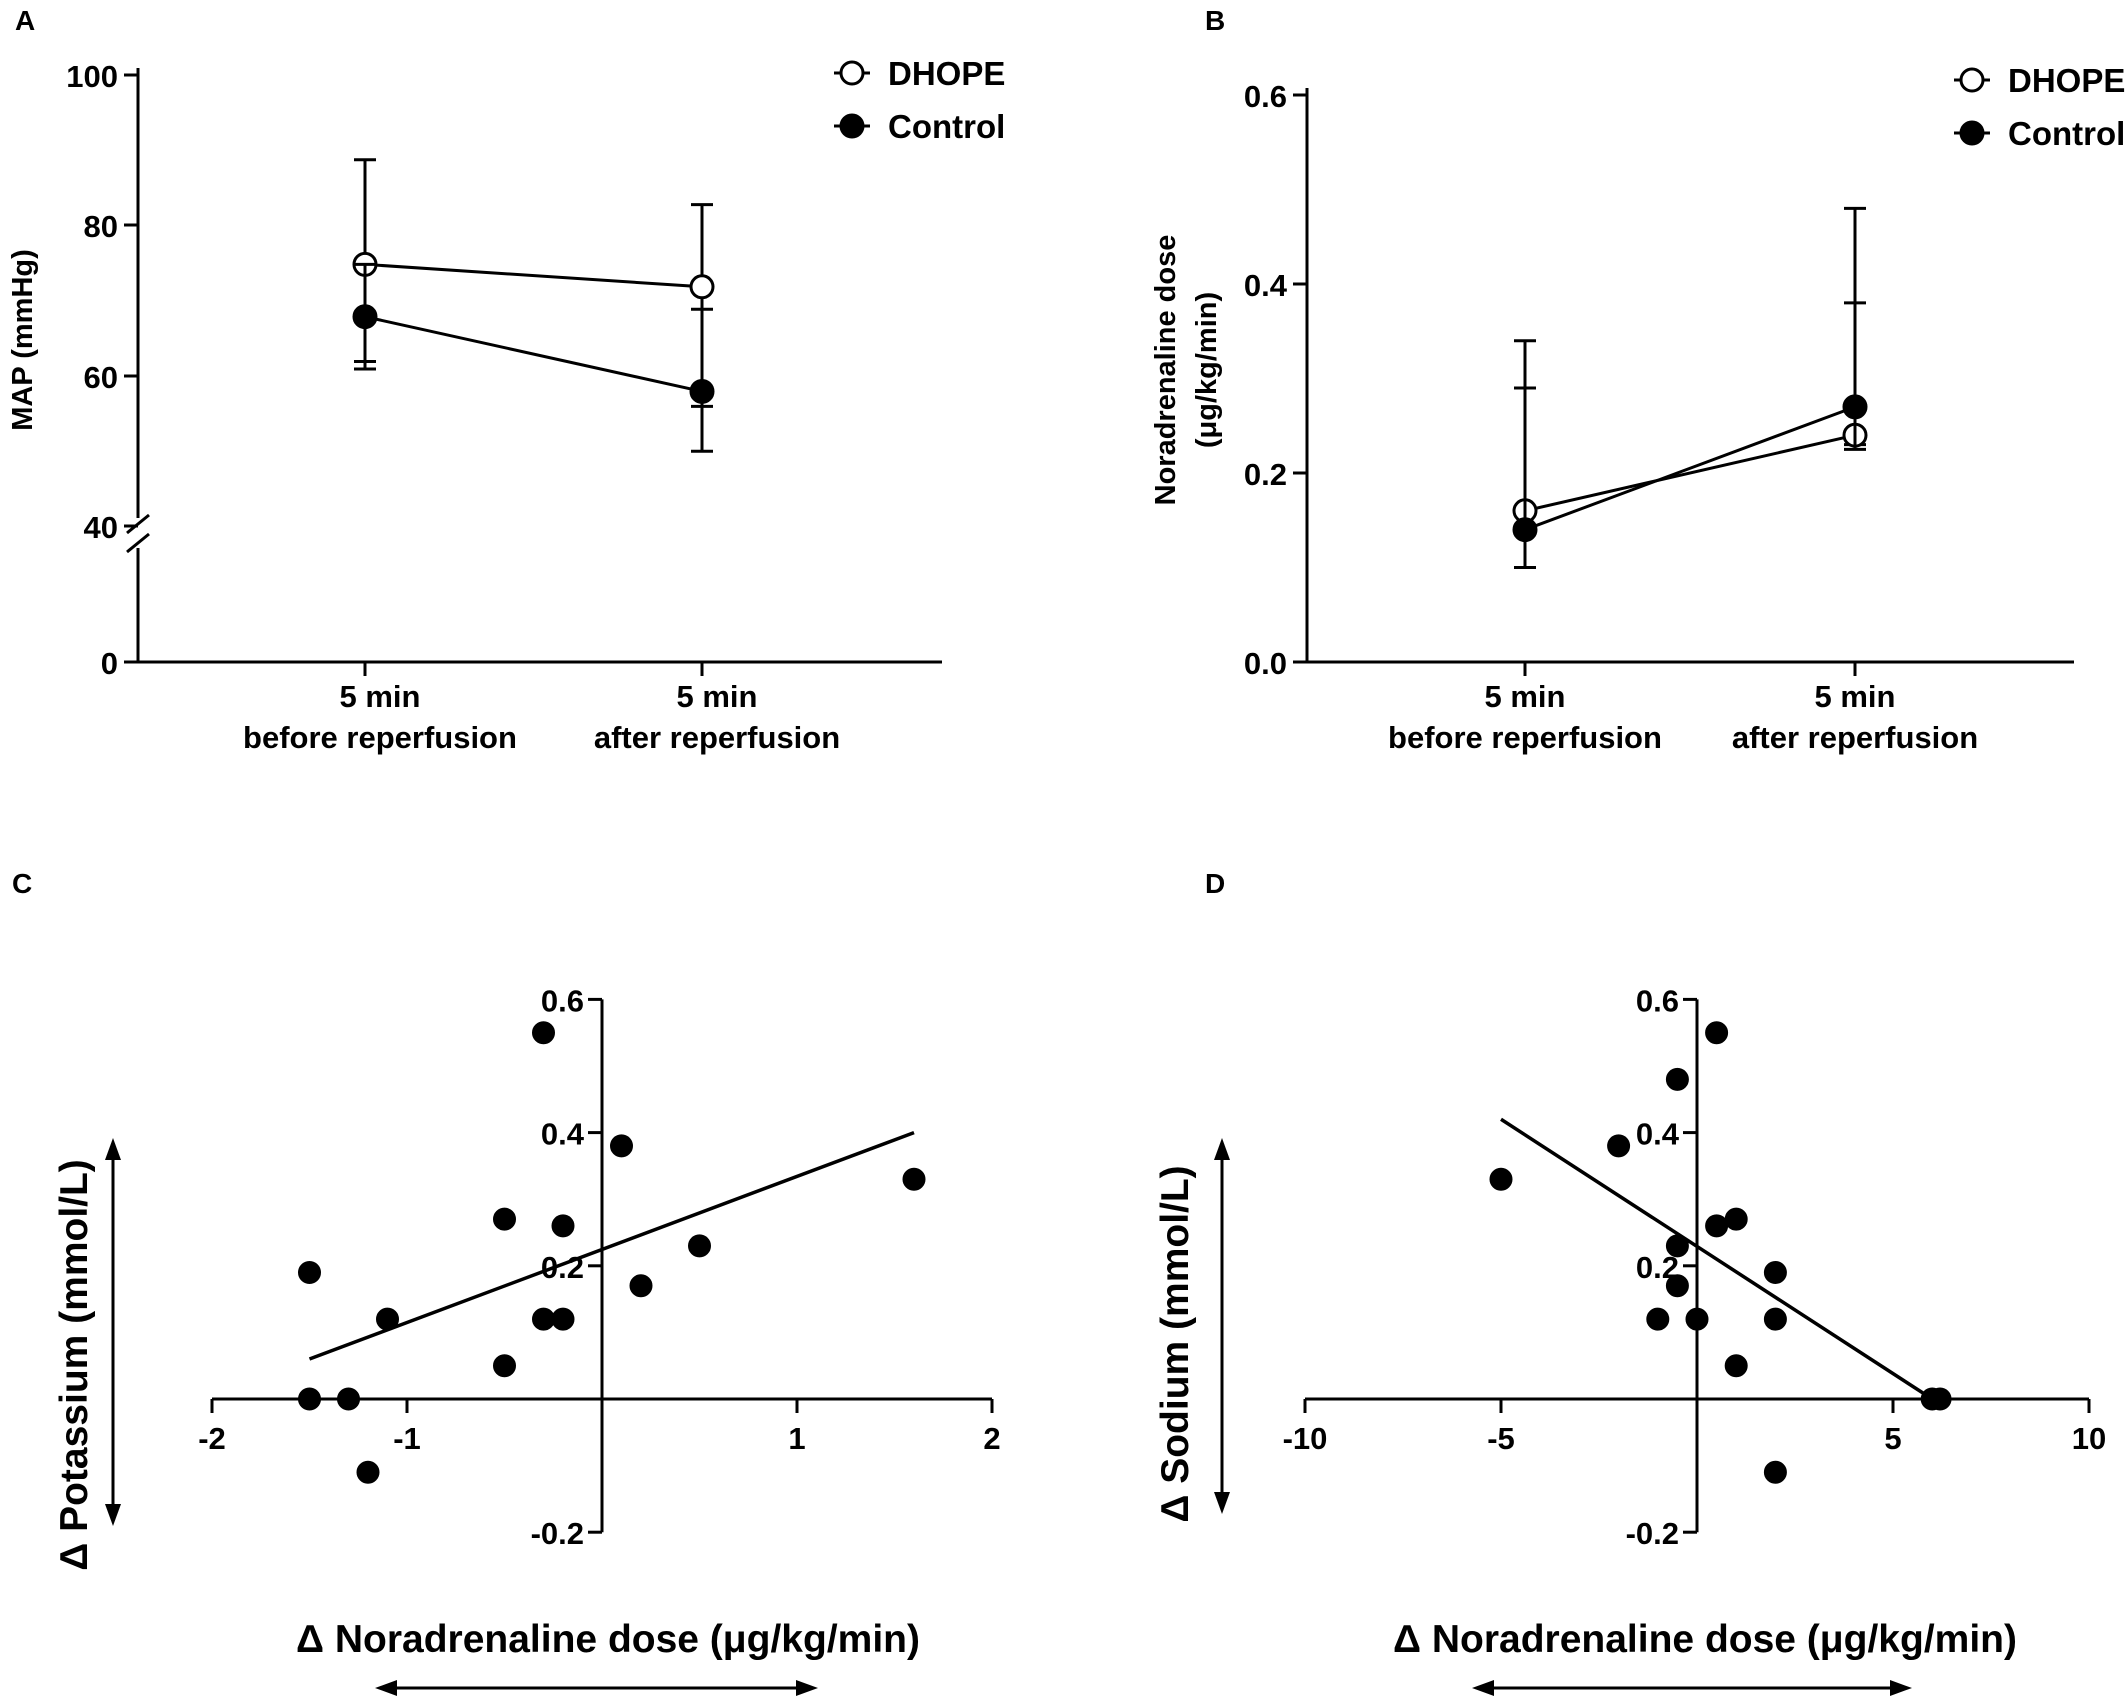 This screenshot has width=2128, height=1699. I want to click on y-axis-label: (μg/kg/min), so click(1207, 370).